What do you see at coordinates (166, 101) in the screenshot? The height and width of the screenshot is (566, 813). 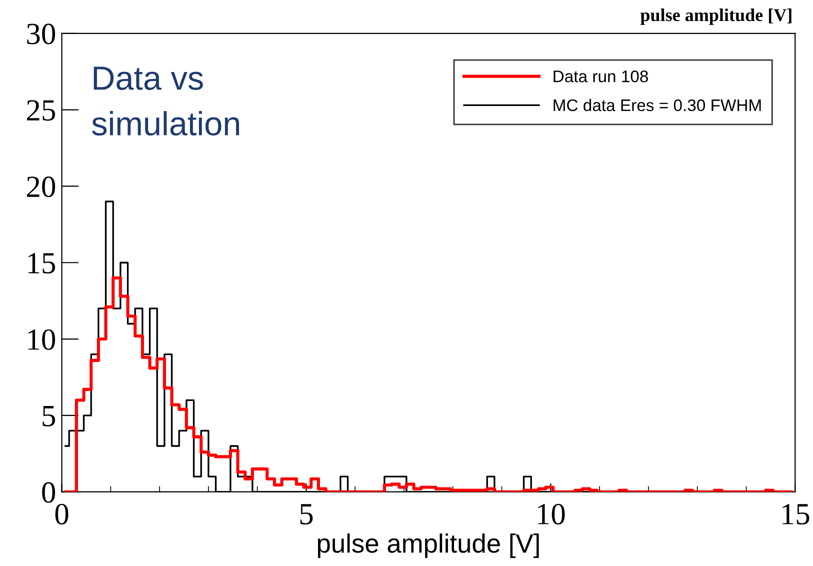 I see `annotation: Data vs simulation` at bounding box center [166, 101].